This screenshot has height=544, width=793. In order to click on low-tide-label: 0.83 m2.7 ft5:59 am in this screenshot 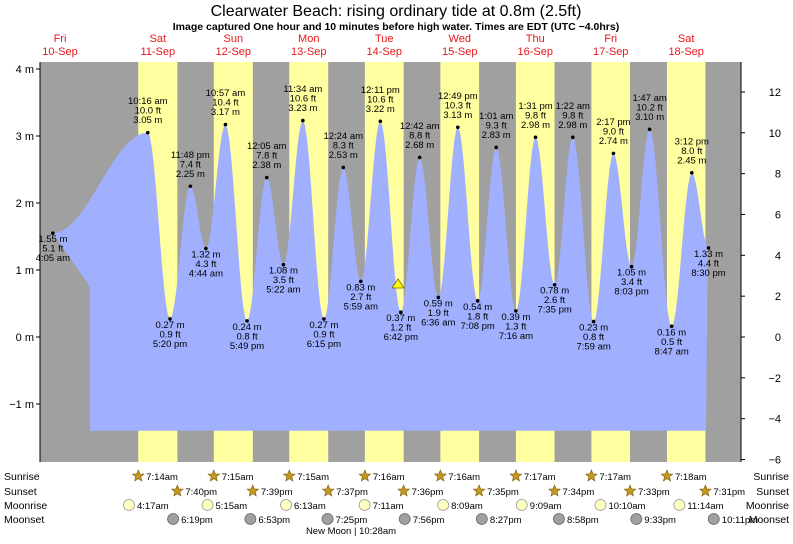, I will do `click(361, 295)`.